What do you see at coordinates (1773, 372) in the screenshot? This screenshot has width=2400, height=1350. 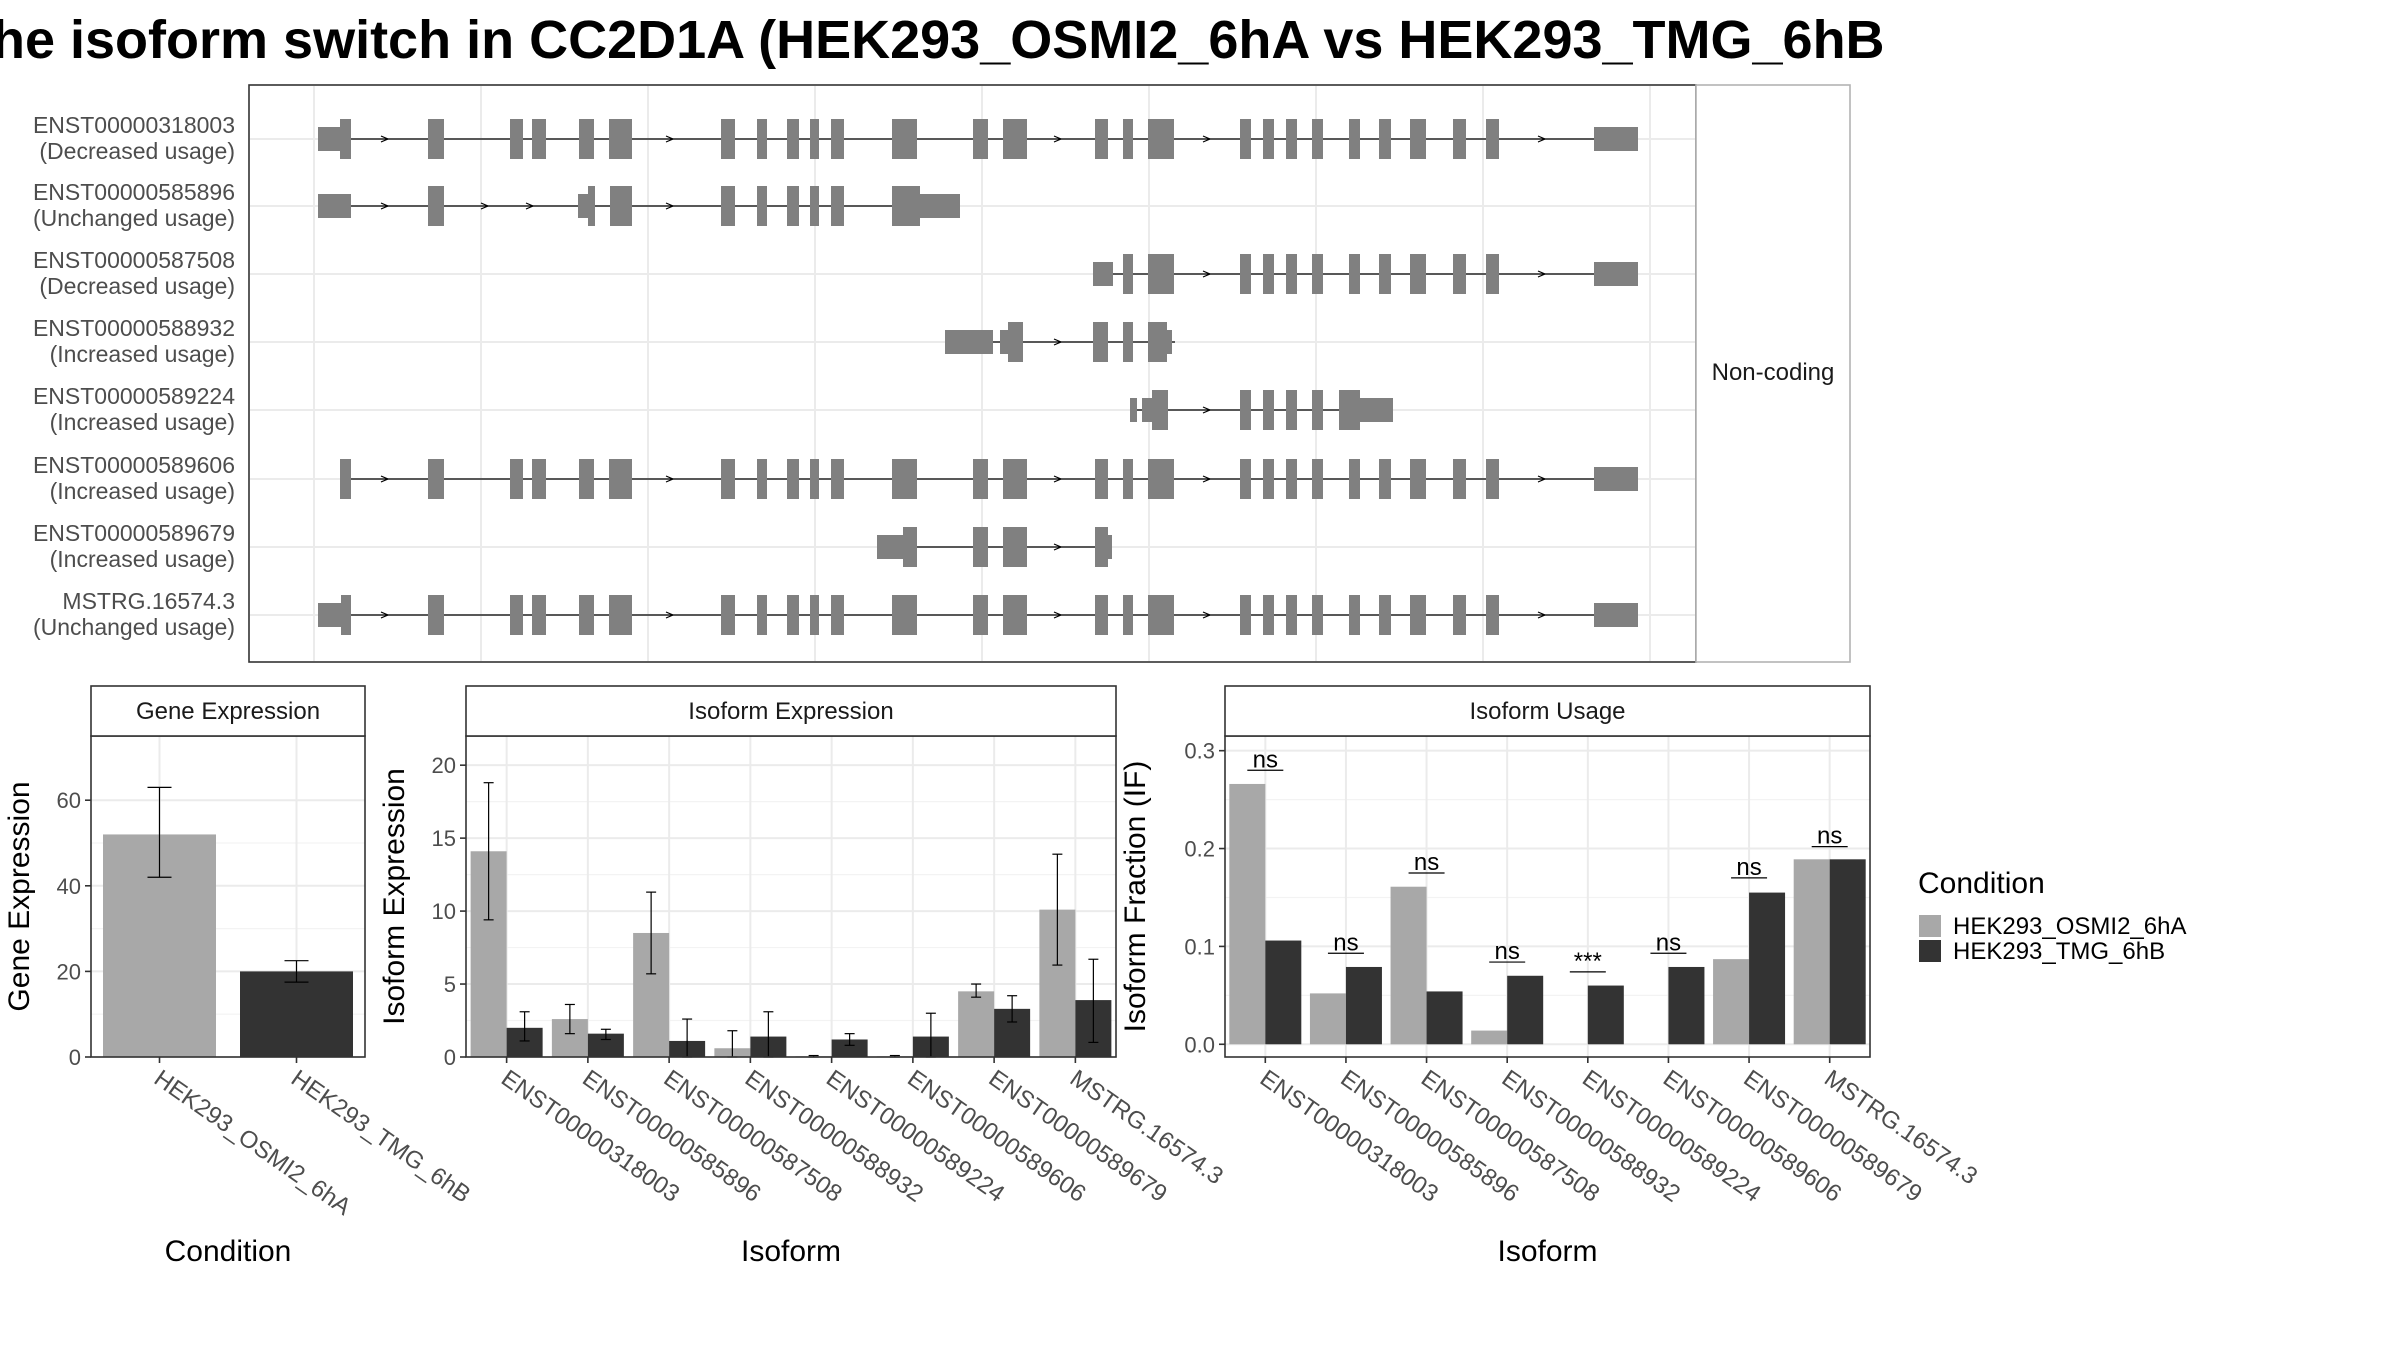 I see `structure-strip-label: Non-coding` at bounding box center [1773, 372].